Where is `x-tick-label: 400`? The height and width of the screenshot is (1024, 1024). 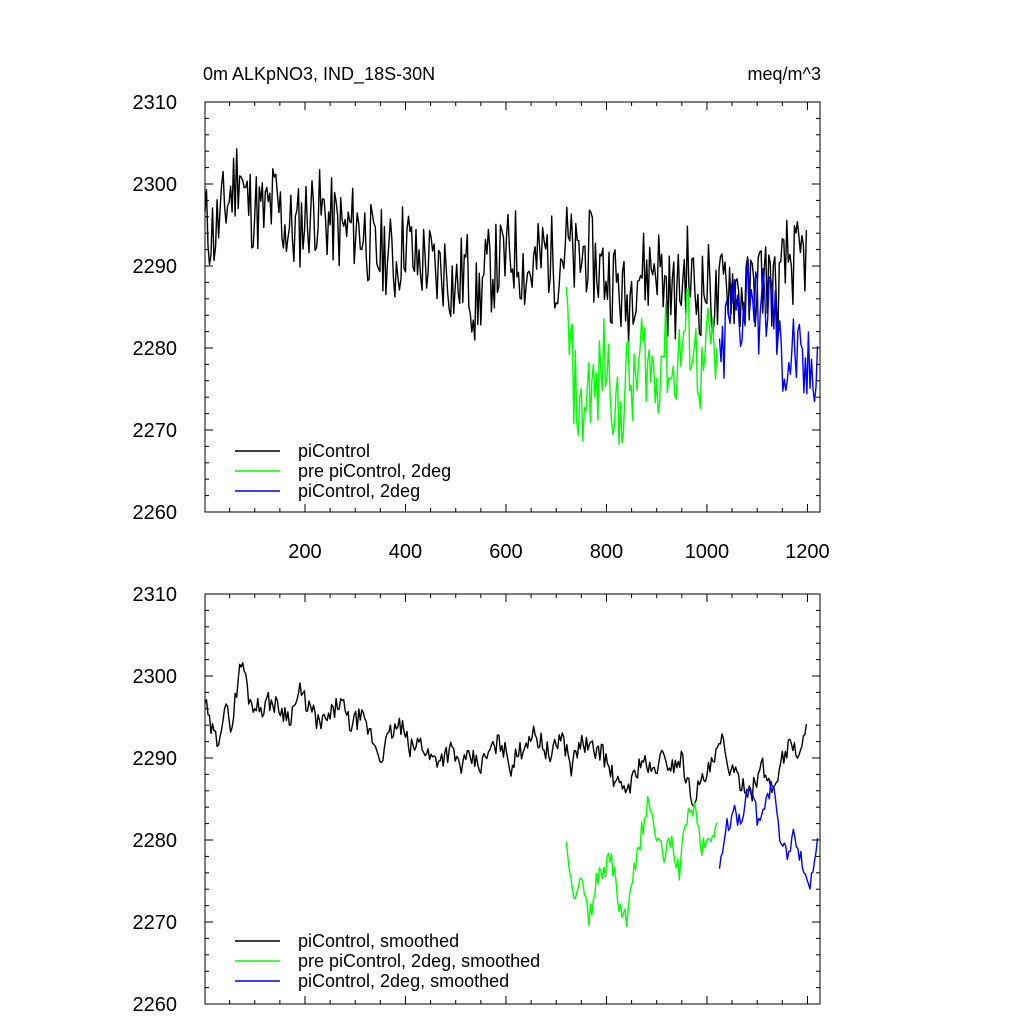 x-tick-label: 400 is located at coordinates (405, 552).